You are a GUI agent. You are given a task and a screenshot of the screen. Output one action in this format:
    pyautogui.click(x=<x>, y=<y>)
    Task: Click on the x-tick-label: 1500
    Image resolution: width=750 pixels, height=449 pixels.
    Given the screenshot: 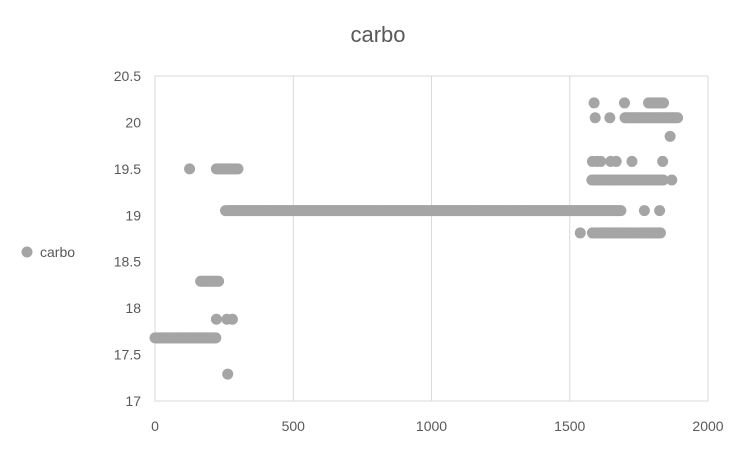 What is the action you would take?
    pyautogui.click(x=569, y=426)
    